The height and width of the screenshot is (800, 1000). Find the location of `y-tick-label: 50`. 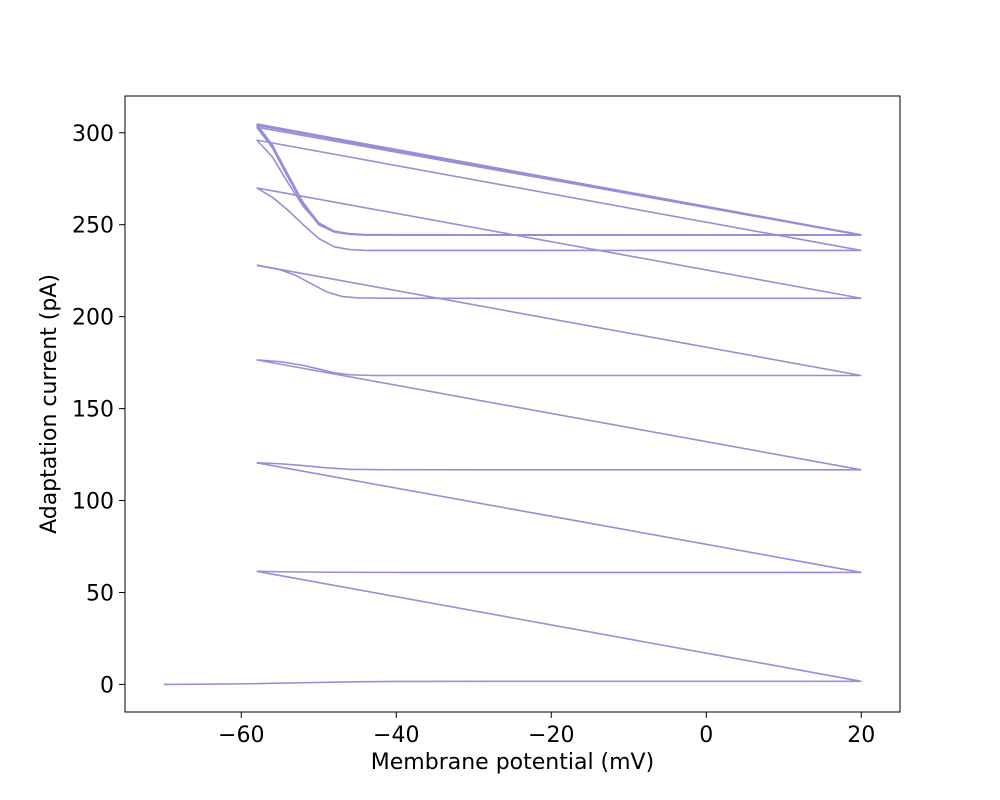

y-tick-label: 50 is located at coordinates (100, 593).